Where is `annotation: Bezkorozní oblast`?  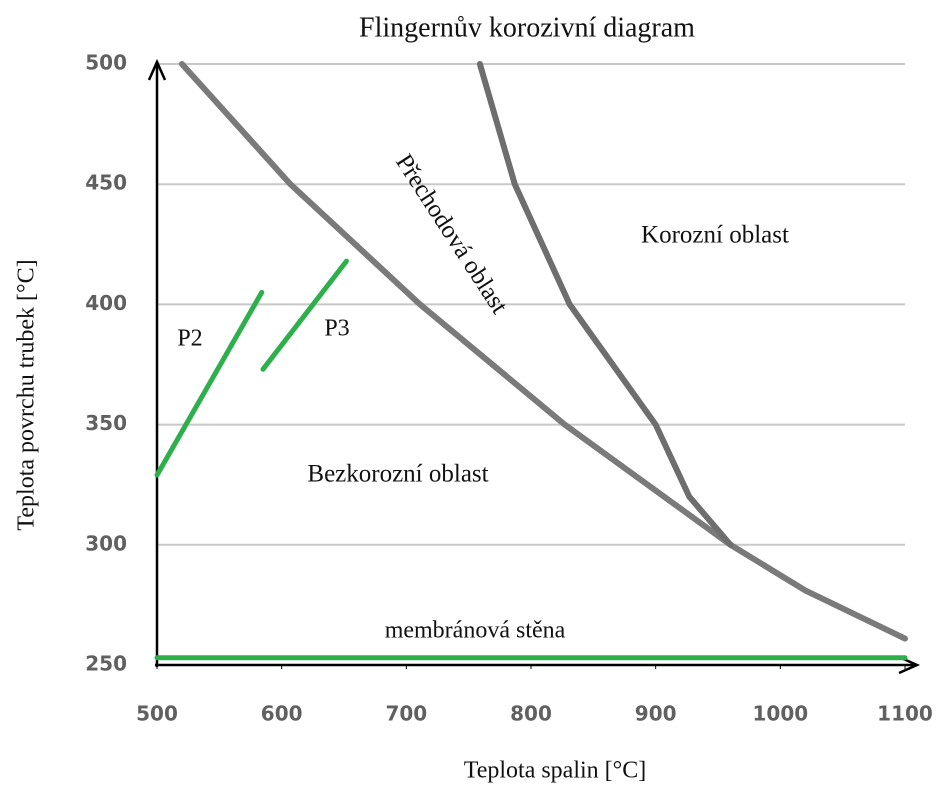
annotation: Bezkorozní oblast is located at coordinates (397, 474).